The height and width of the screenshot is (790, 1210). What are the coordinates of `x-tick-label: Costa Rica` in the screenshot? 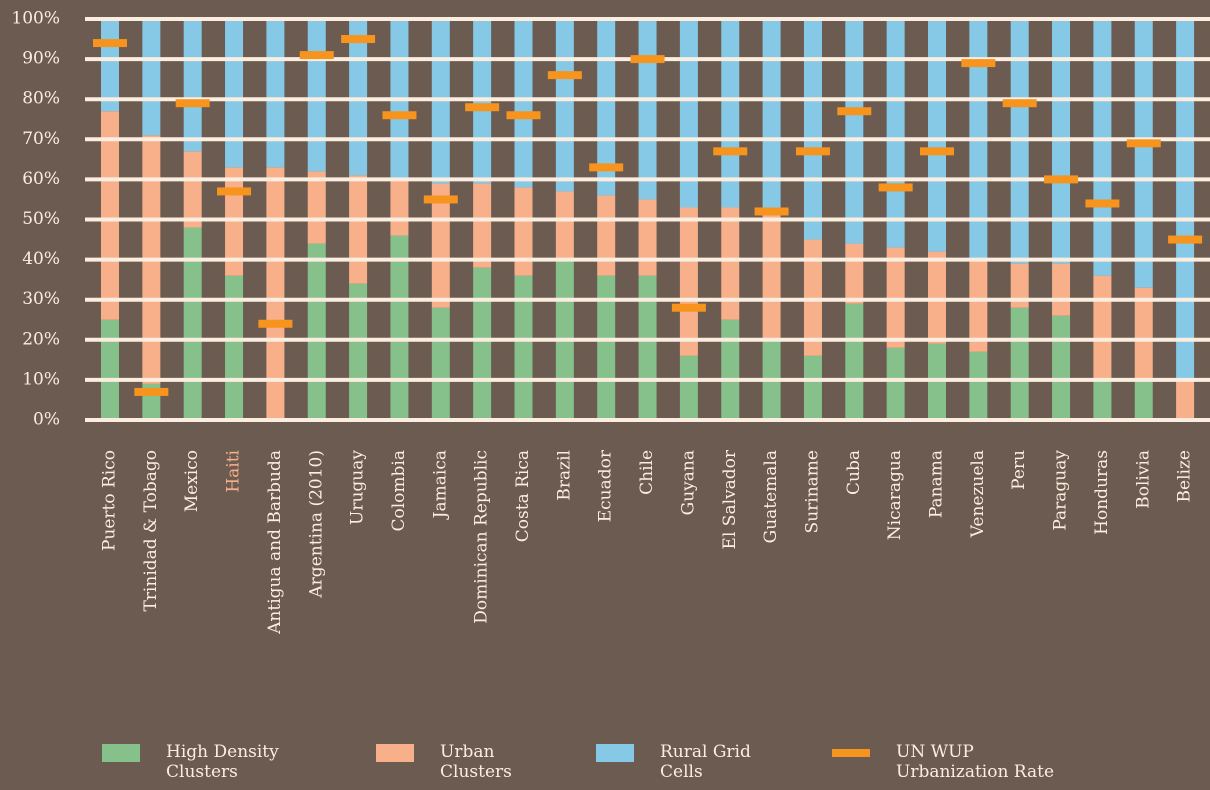 It's located at (523, 496).